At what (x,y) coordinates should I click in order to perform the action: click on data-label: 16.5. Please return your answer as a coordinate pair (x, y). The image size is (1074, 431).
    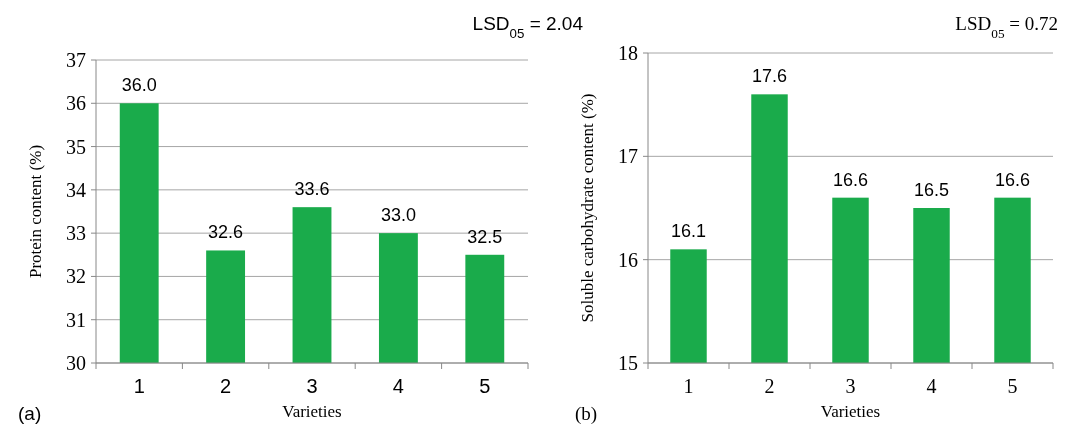
    Looking at the image, I should click on (931, 190).